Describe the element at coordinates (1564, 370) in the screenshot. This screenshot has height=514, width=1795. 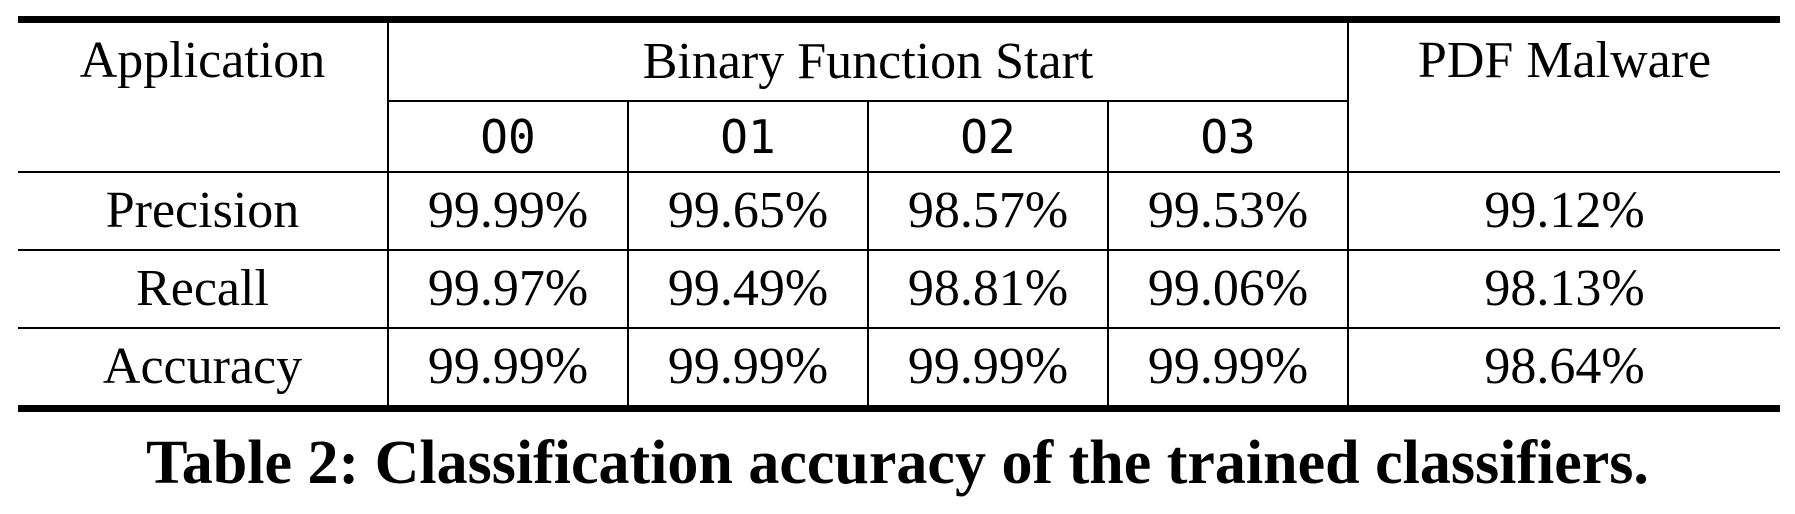
I see `table-cell: 98.64%` at that location.